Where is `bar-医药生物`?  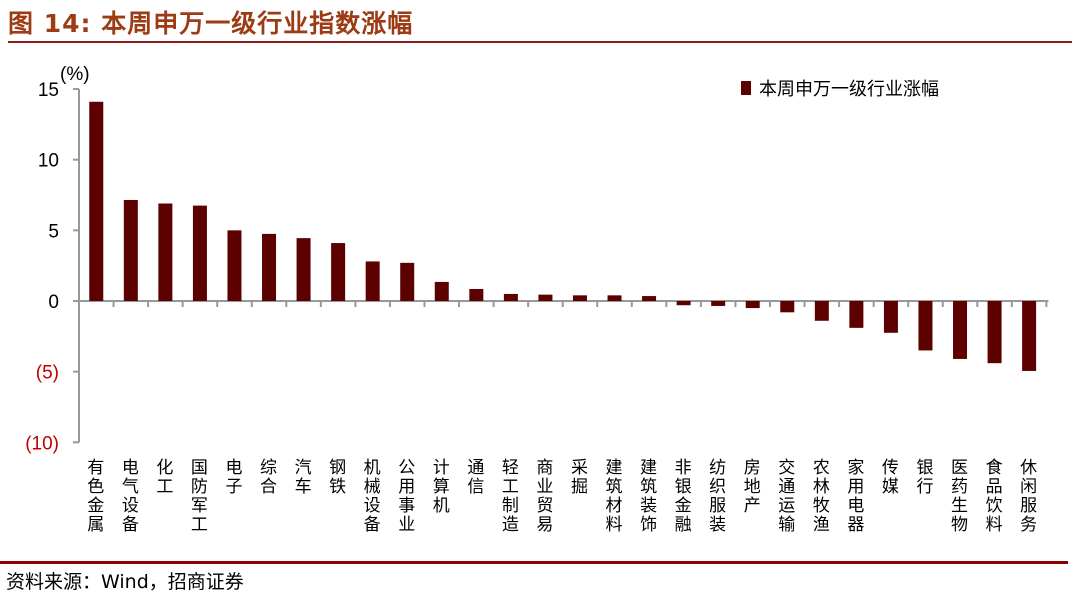
bar-医药生物 is located at coordinates (960, 330).